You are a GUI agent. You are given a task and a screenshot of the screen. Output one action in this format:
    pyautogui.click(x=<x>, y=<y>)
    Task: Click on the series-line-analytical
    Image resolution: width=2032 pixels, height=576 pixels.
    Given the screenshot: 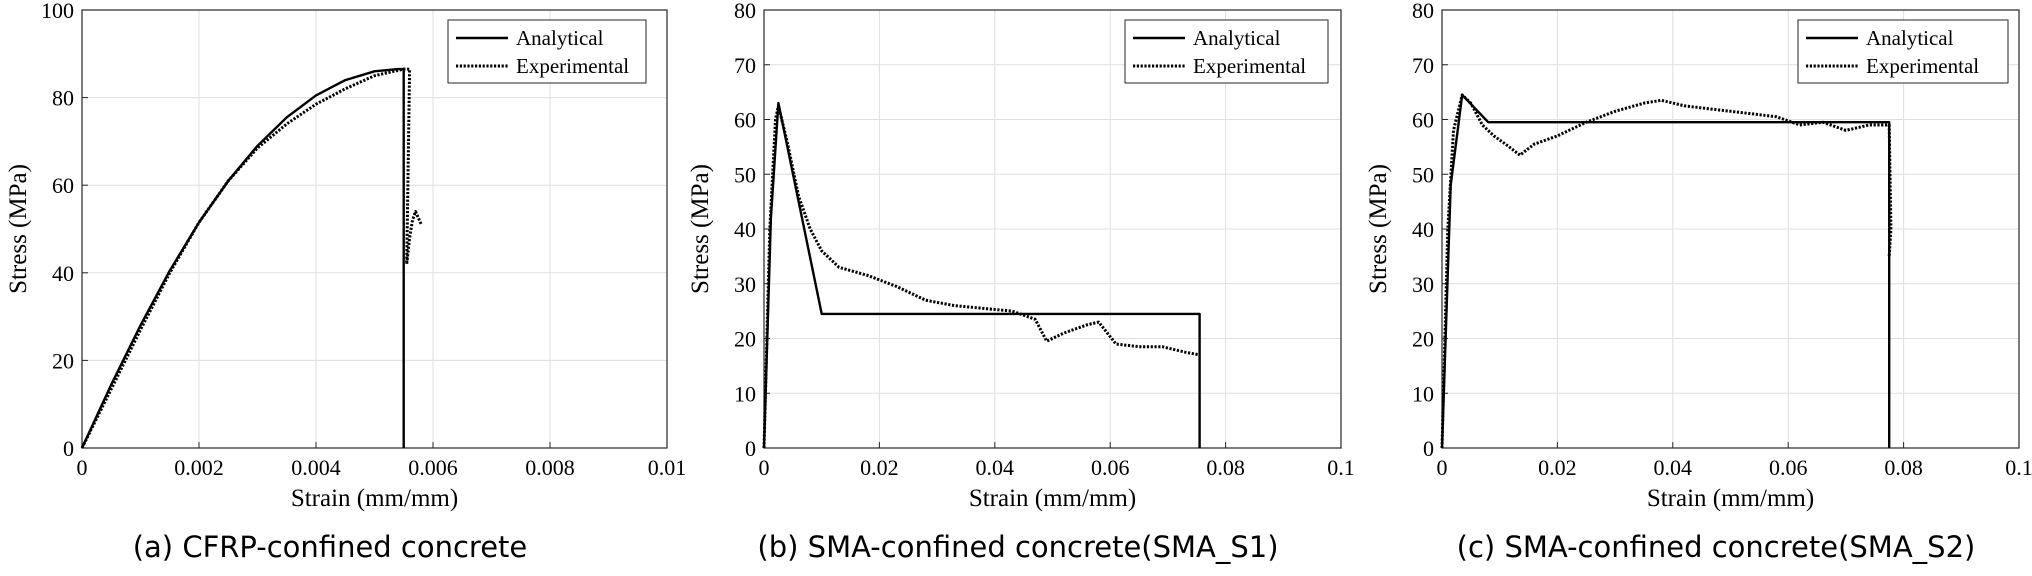 What is the action you would take?
    pyautogui.click(x=242, y=258)
    